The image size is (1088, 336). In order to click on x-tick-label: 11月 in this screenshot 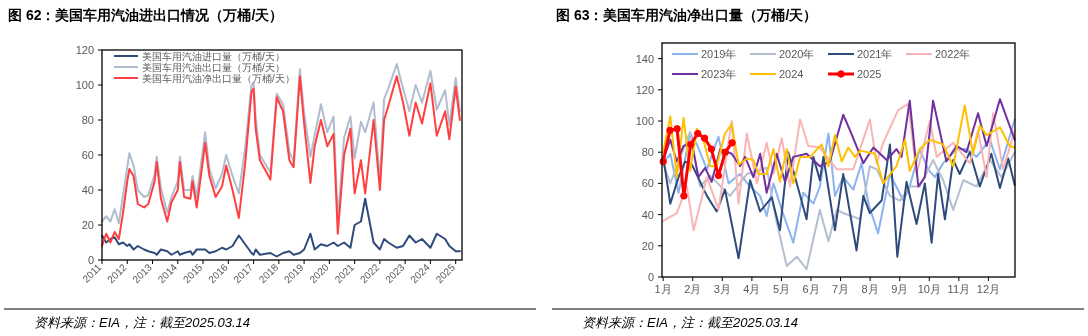, I will do `click(959, 289)`.